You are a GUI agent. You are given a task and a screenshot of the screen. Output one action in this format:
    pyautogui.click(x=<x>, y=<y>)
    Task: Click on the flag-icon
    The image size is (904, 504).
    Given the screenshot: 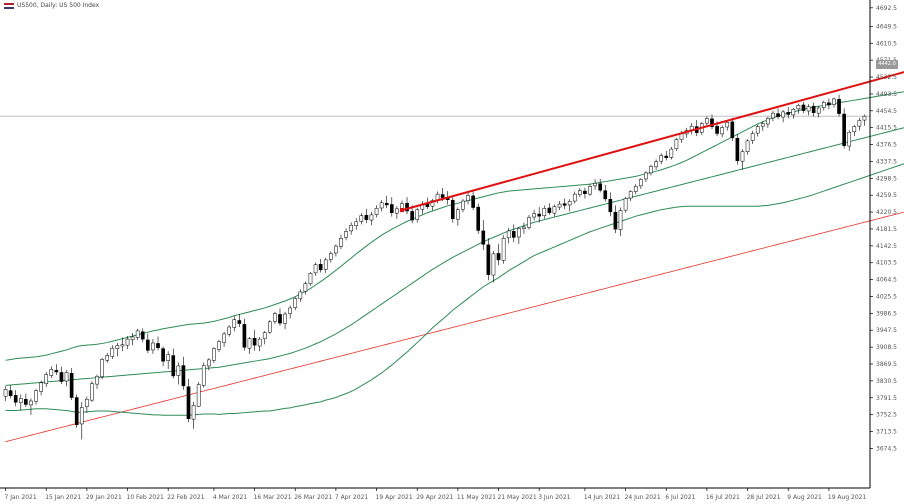 What is the action you would take?
    pyautogui.click(x=9, y=5)
    